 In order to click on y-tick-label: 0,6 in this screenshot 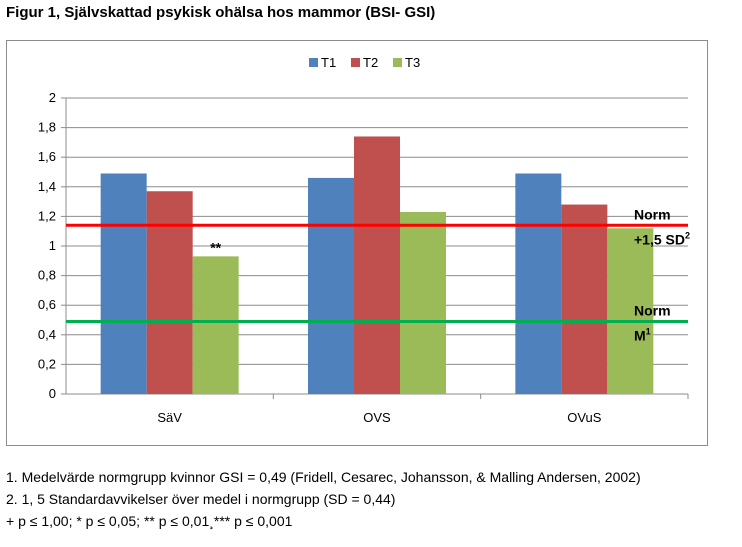, I will do `click(47, 304)`.